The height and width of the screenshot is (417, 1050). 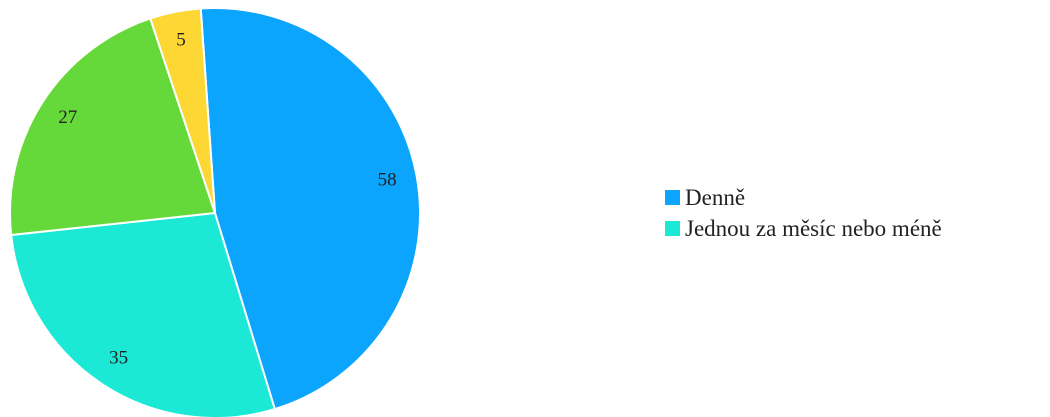 What do you see at coordinates (672, 228) in the screenshot?
I see `legend-swatch-jednou-za-mesic` at bounding box center [672, 228].